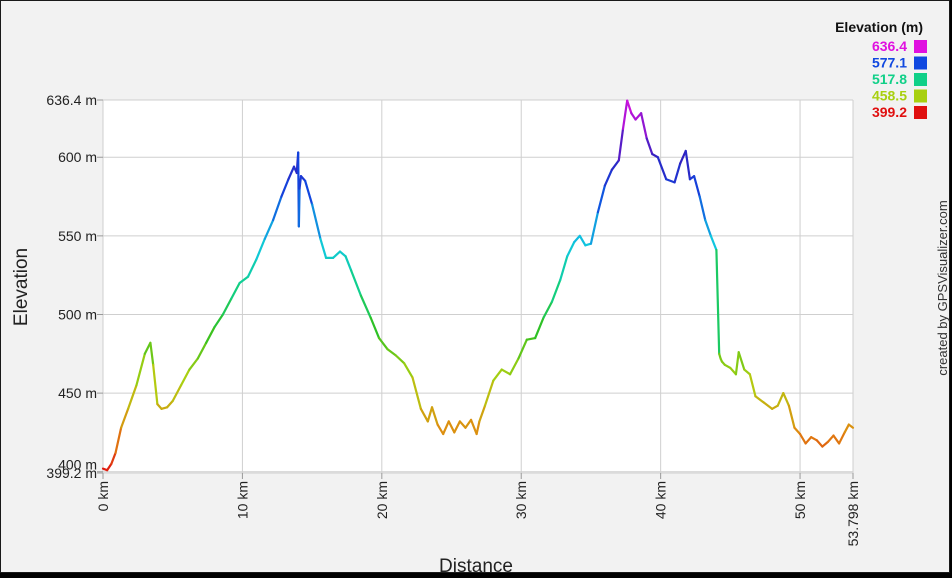  Describe the element at coordinates (21, 287) in the screenshot. I see `y-axis-label: Elevation` at that location.